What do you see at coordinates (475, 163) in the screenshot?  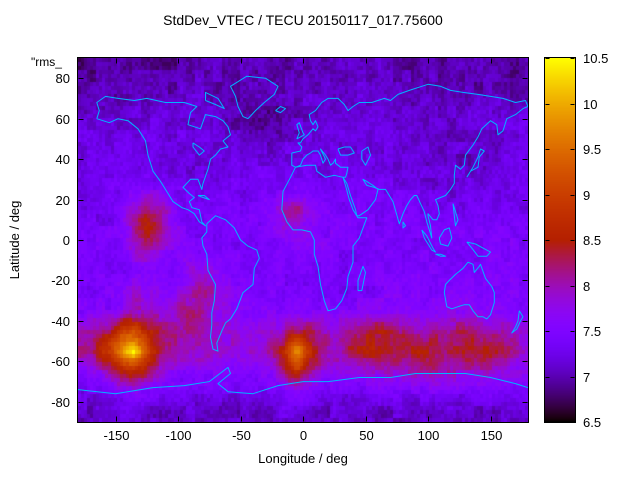 I see `coastline-japan` at bounding box center [475, 163].